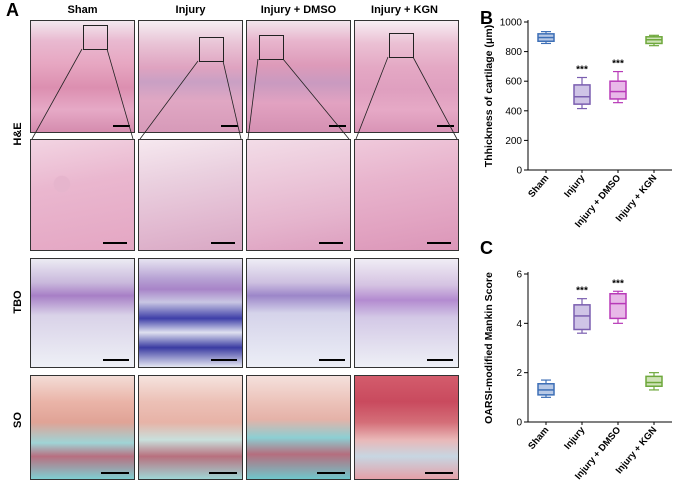 This screenshot has width=686, height=484. What do you see at coordinates (489, 348) in the screenshot?
I see `y-axis-label: OARSI-modified Mankin Score` at bounding box center [489, 348].